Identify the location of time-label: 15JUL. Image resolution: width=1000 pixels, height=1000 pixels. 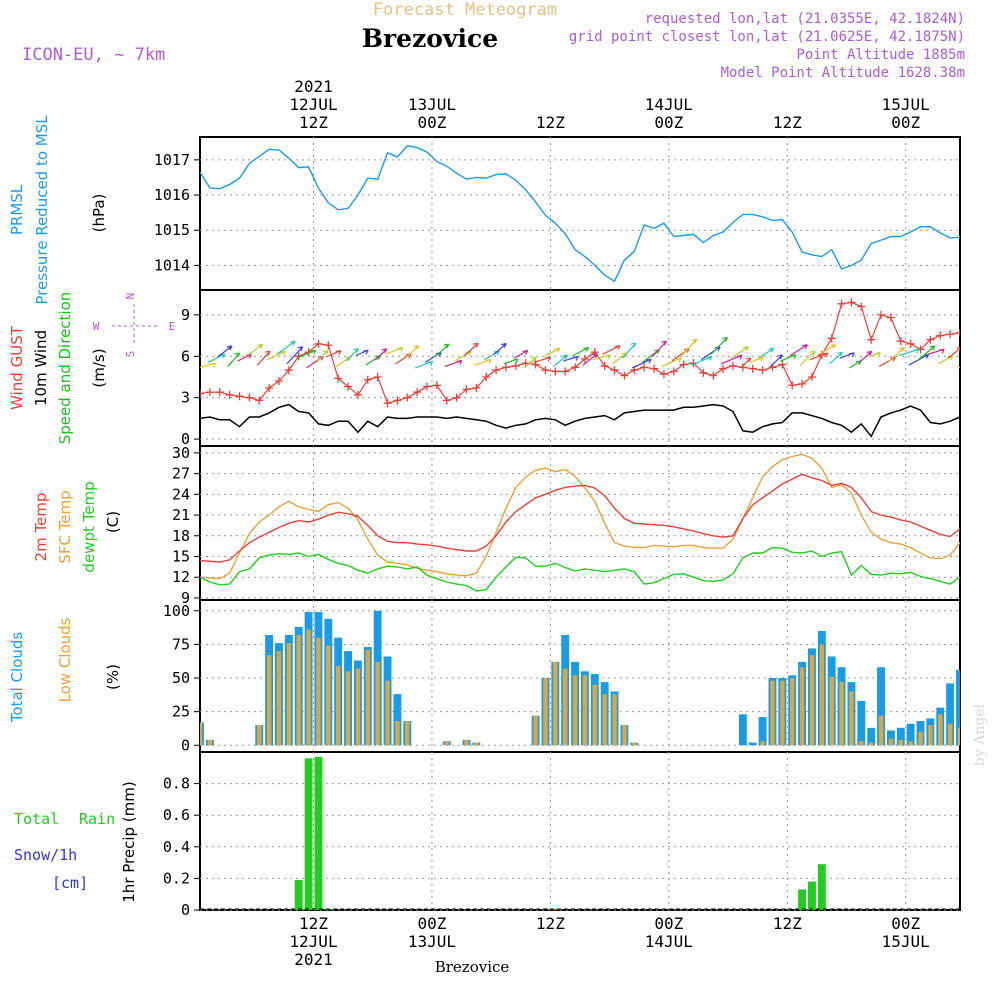
(906, 941).